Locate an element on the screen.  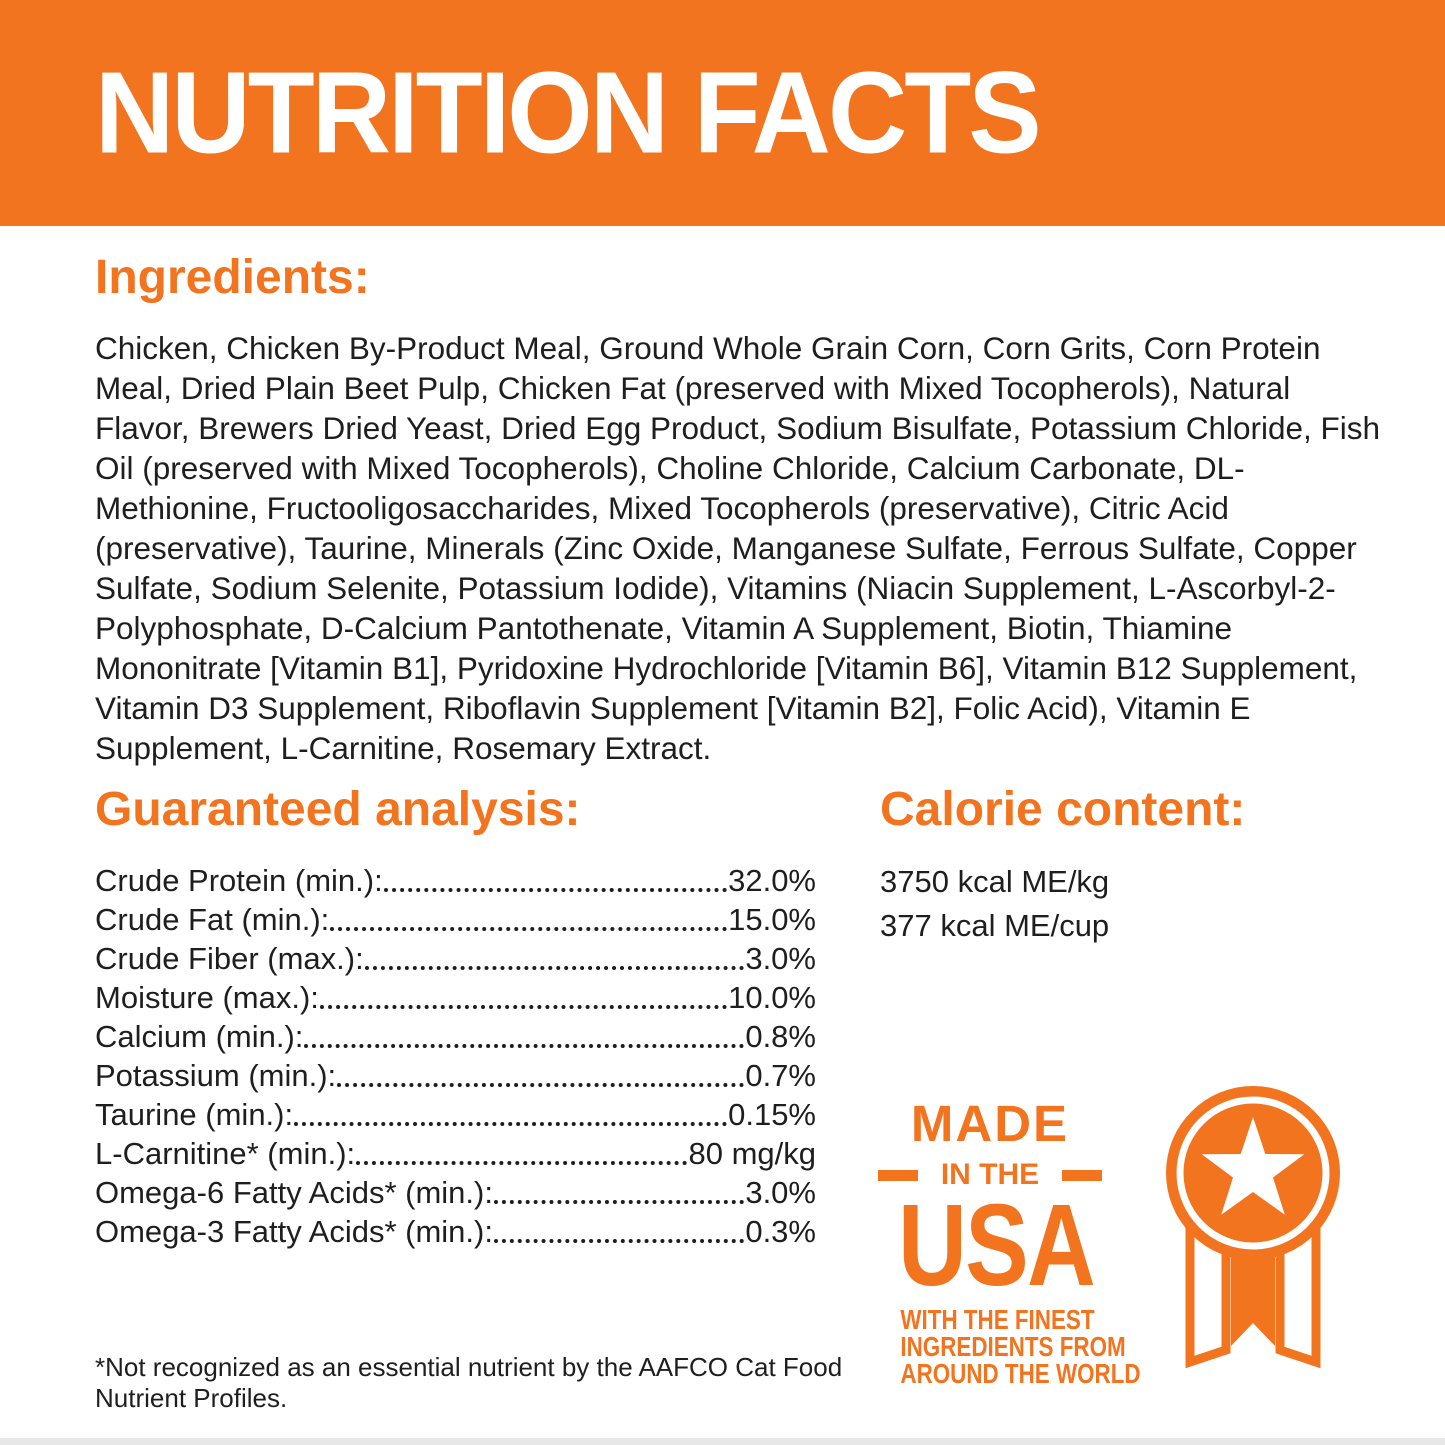
table-row: Moisture (max.): 10.0% is located at coordinates (455, 996).